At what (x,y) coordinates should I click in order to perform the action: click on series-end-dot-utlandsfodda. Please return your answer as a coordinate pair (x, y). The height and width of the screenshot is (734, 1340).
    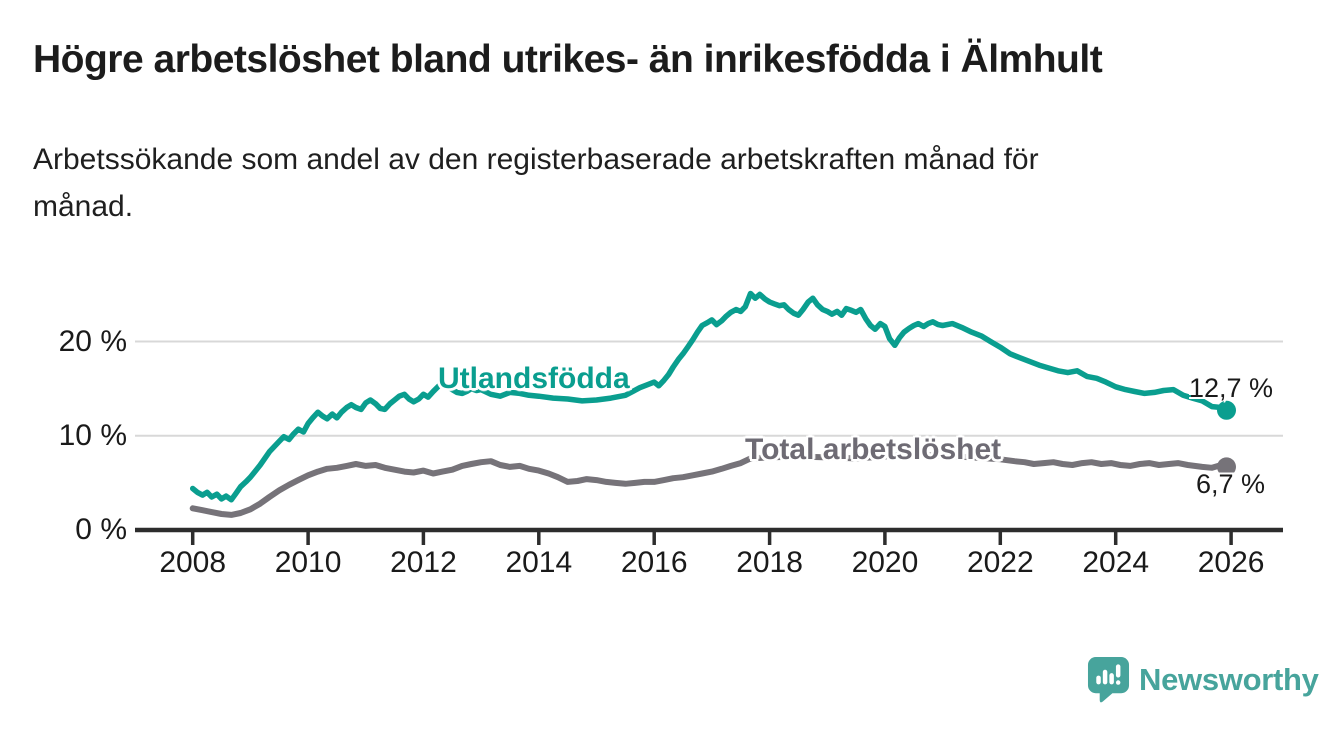
    Looking at the image, I should click on (1226, 410).